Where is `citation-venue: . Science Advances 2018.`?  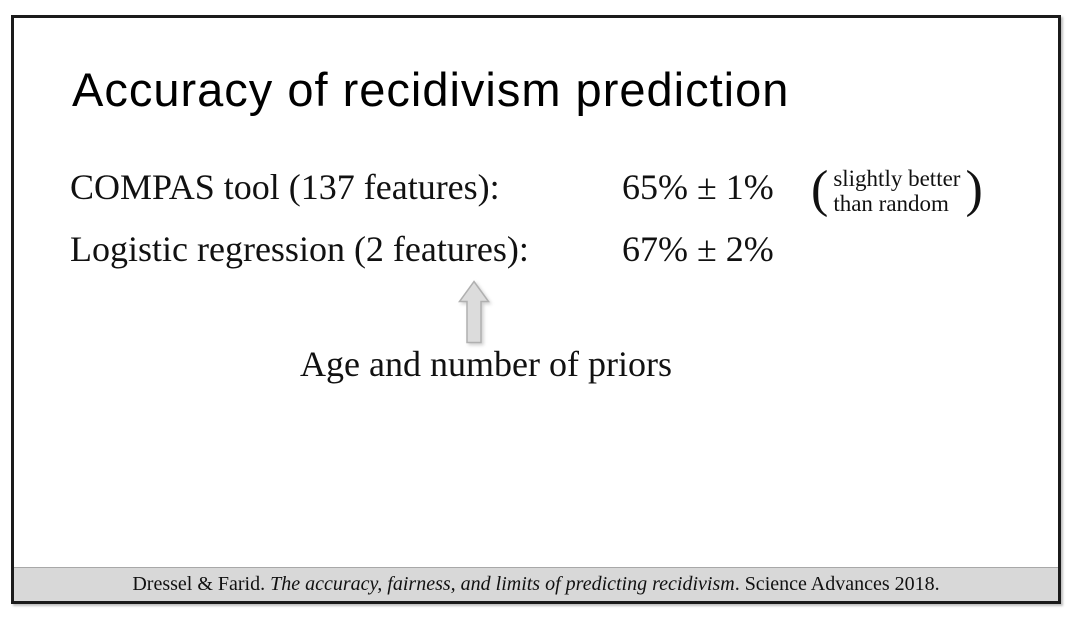
citation-venue: . Science Advances 2018. is located at coordinates (837, 584).